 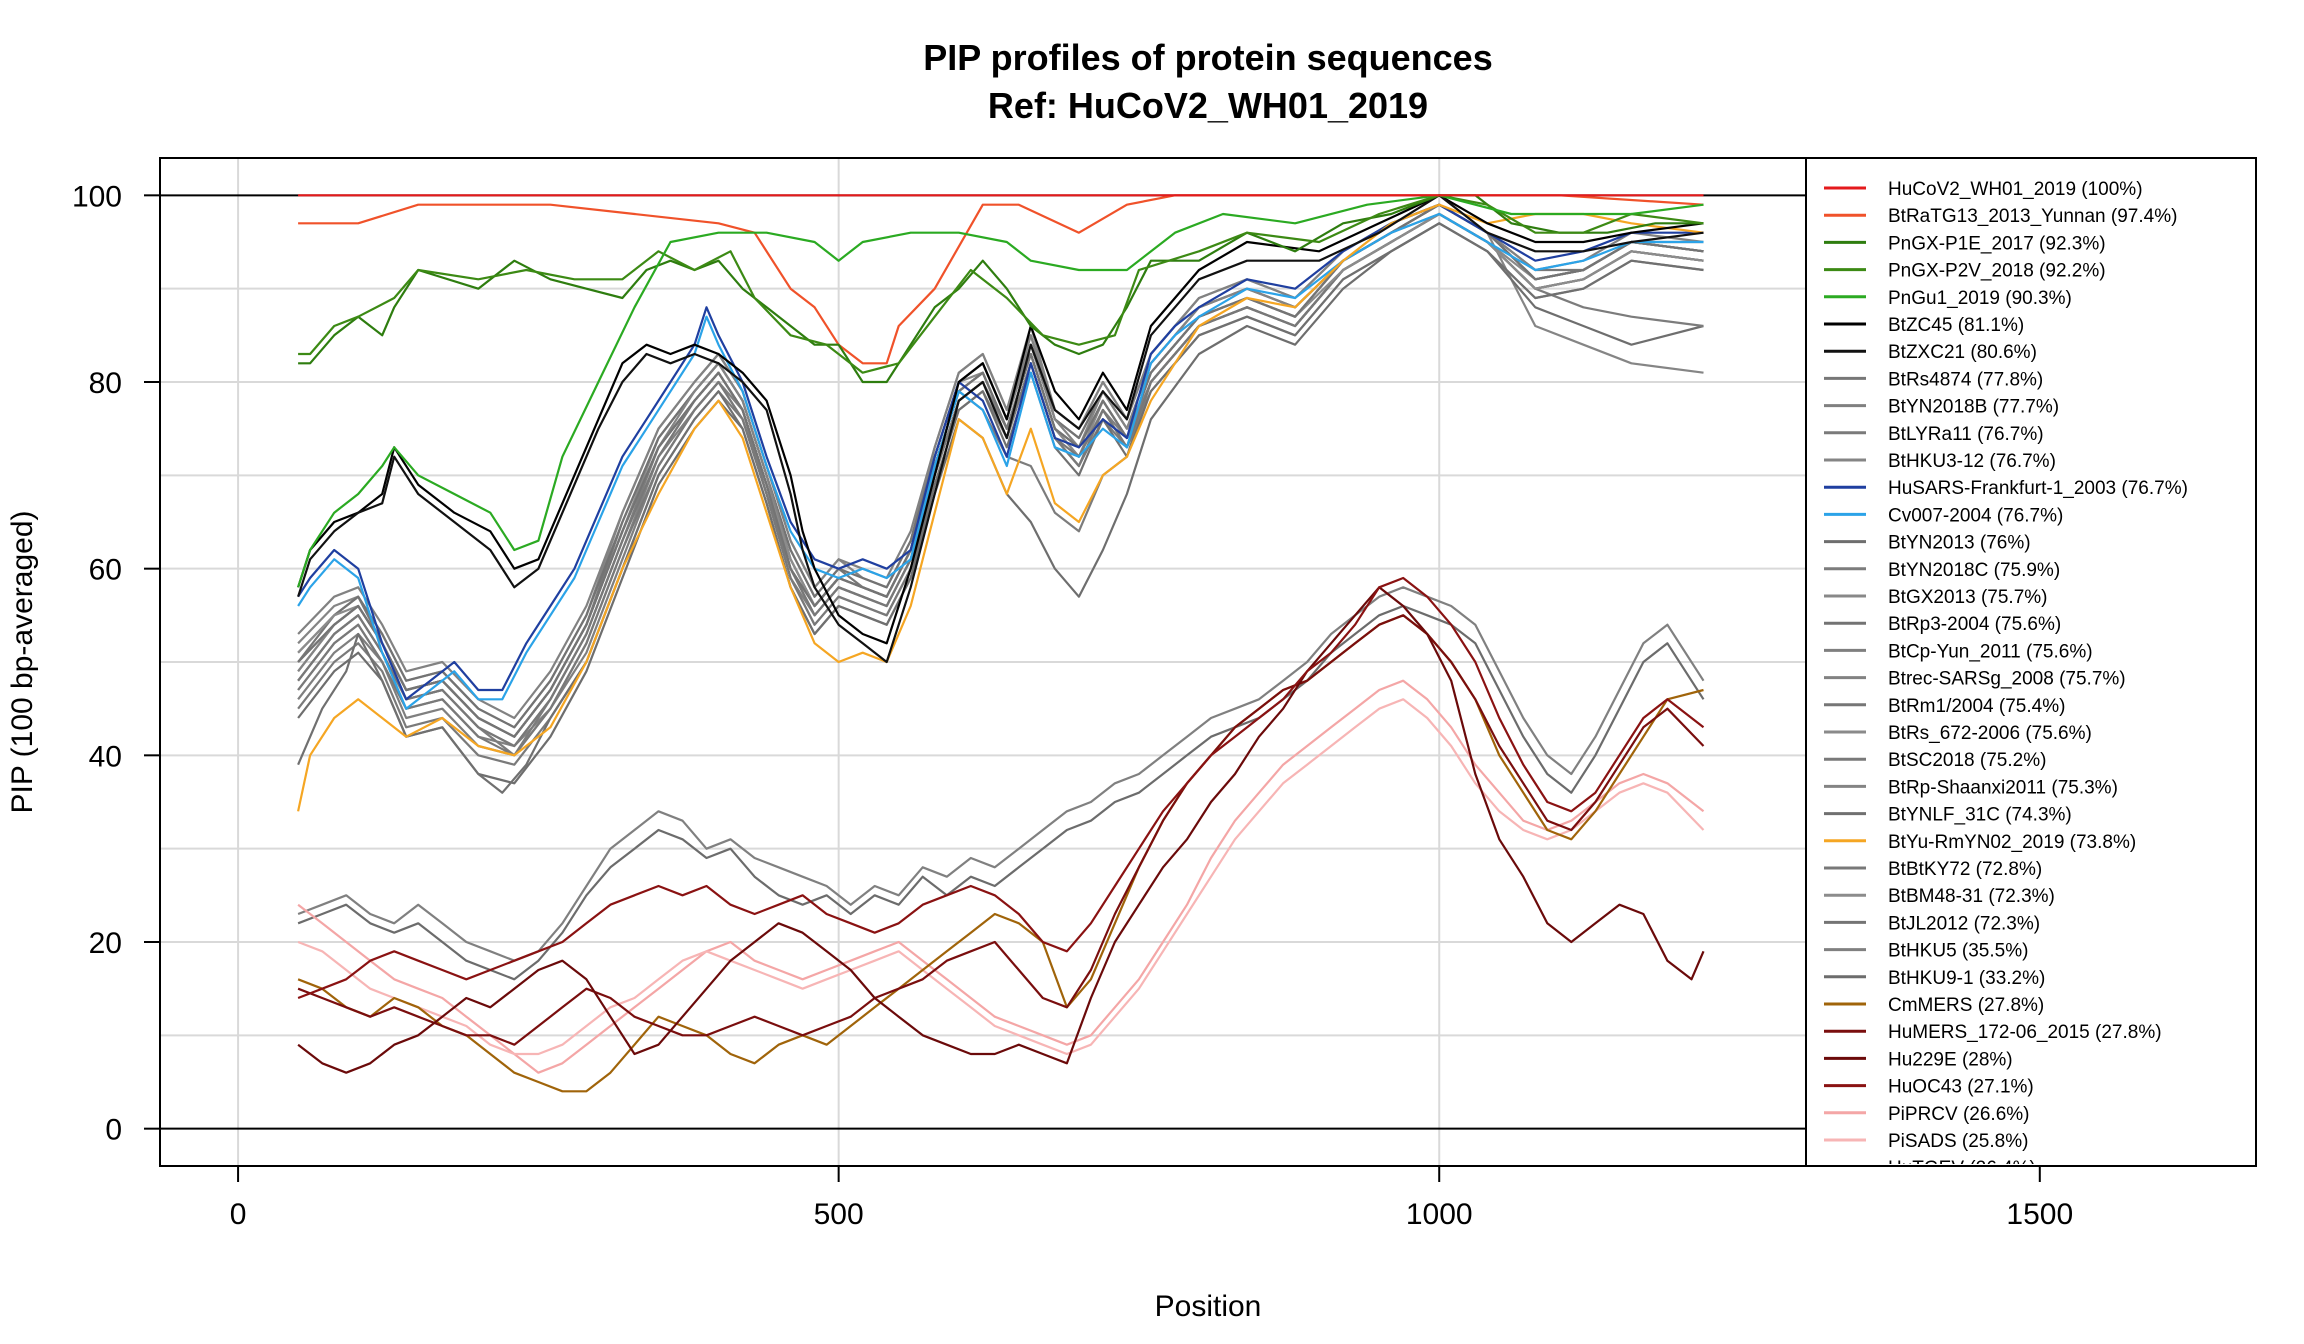 I want to click on legend-label: BtZC45 (81.1%), so click(x=1956, y=325).